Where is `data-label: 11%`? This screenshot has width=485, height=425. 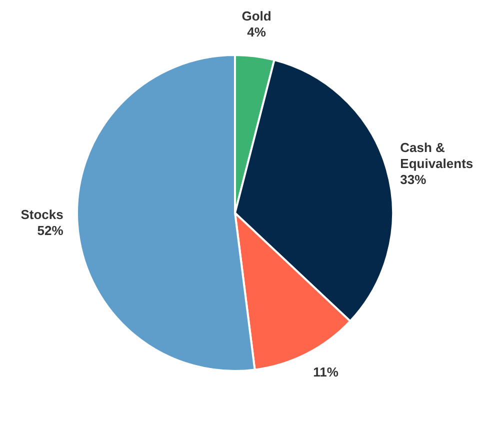 data-label: 11% is located at coordinates (326, 372).